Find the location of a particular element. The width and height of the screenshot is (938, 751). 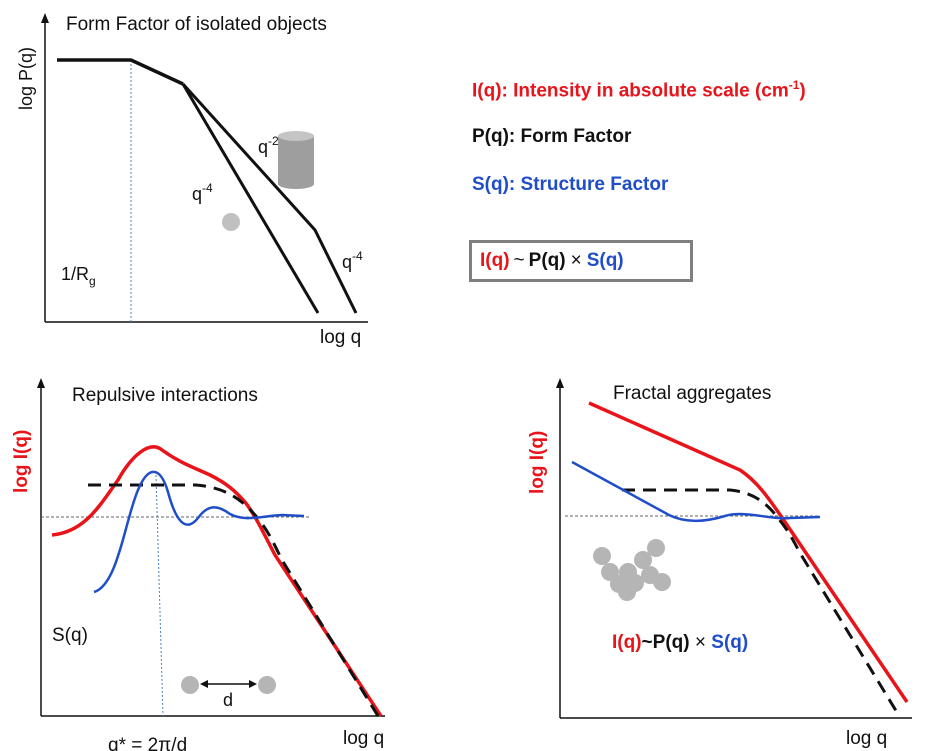

formula-structure-factor: S(q) is located at coordinates (605, 260).